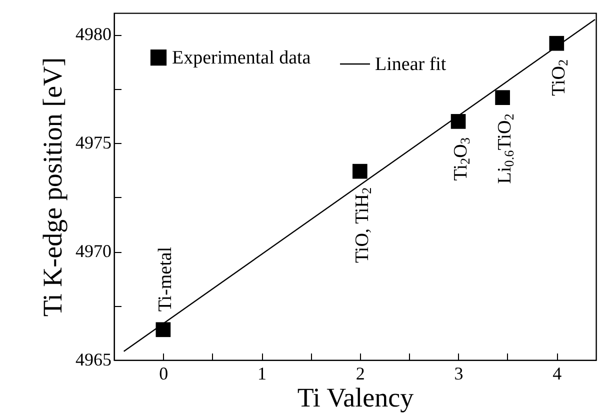 Image resolution: width=602 pixels, height=416 pixels. Describe the element at coordinates (360, 374) in the screenshot. I see `x-tick-label: 2` at that location.